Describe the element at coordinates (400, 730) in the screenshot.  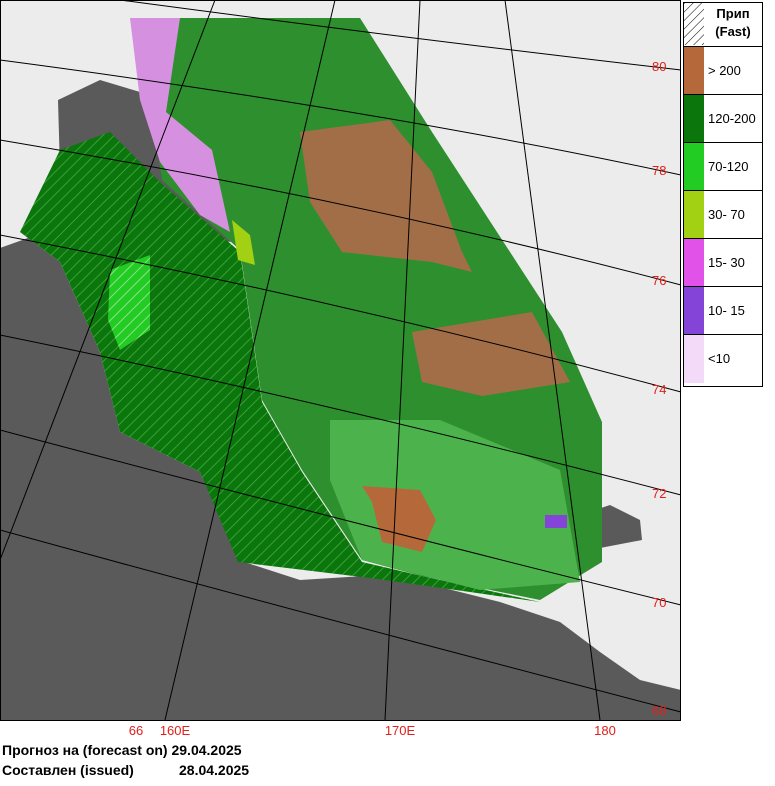
I see `longitude-label: 170E` at that location.